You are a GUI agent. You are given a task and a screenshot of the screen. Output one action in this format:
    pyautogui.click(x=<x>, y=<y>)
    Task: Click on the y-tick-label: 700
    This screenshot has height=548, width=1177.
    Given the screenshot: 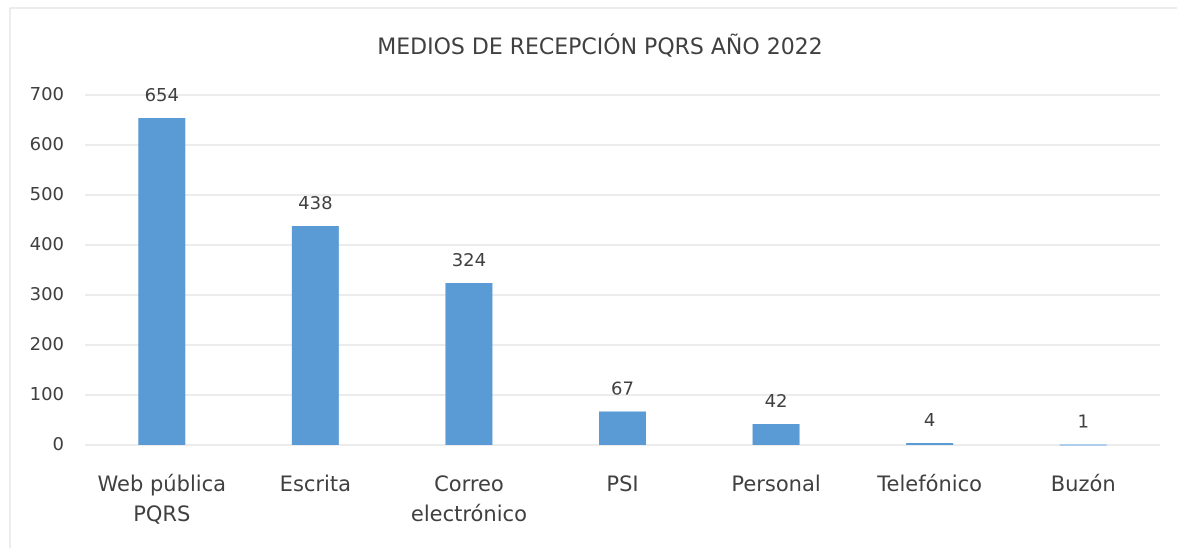 What is the action you would take?
    pyautogui.click(x=47, y=94)
    